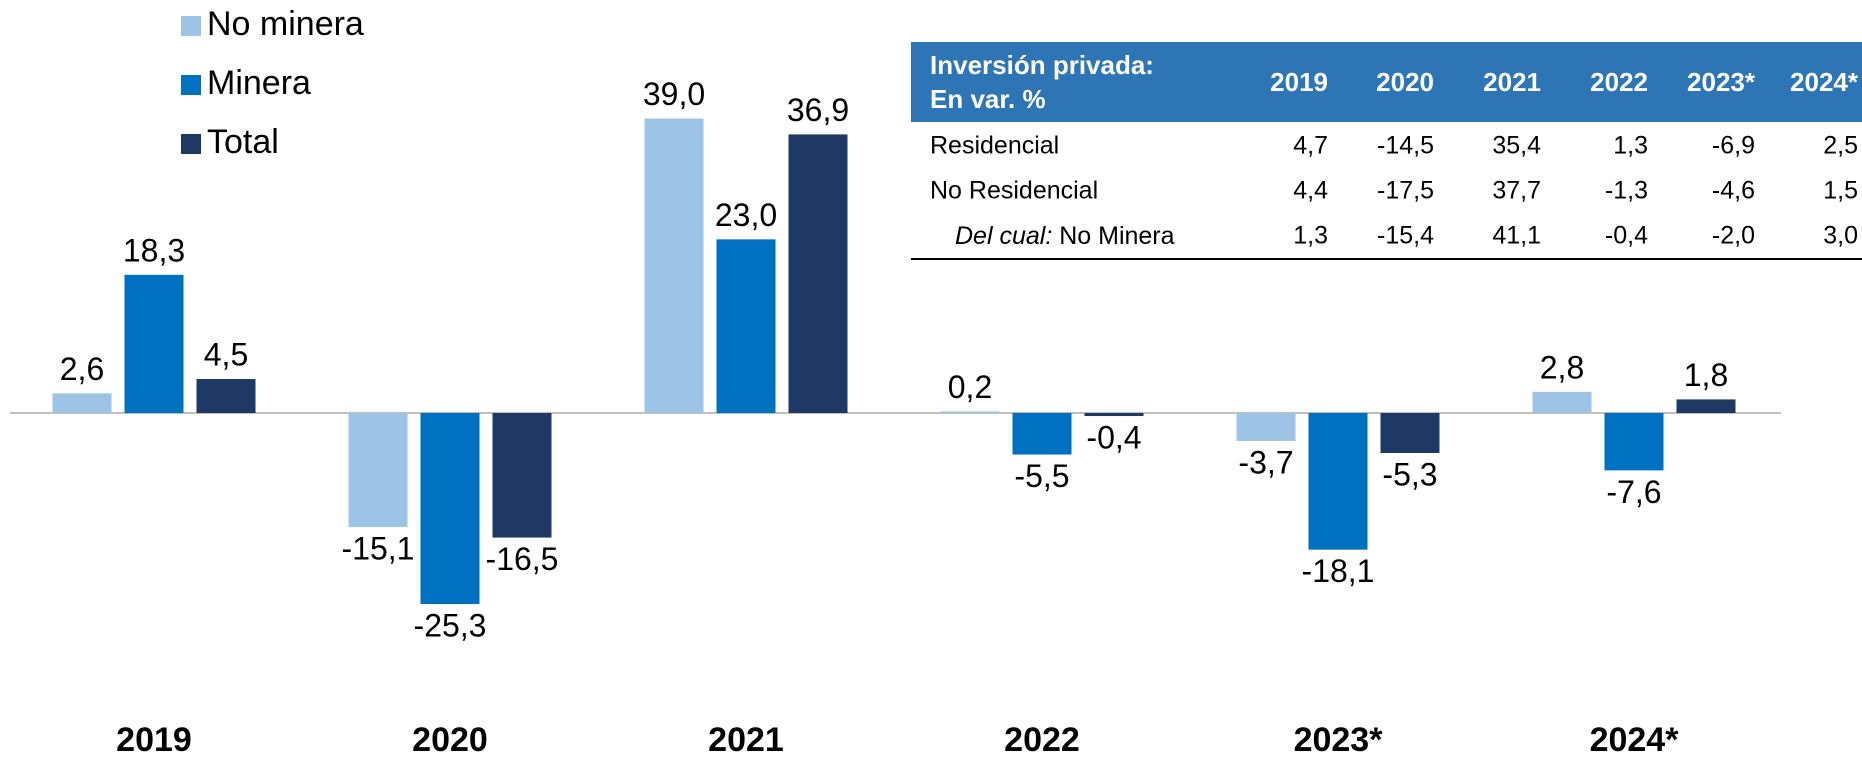 The image size is (1862, 761). Describe the element at coordinates (994, 146) in the screenshot. I see `row-label: Residencial` at that location.